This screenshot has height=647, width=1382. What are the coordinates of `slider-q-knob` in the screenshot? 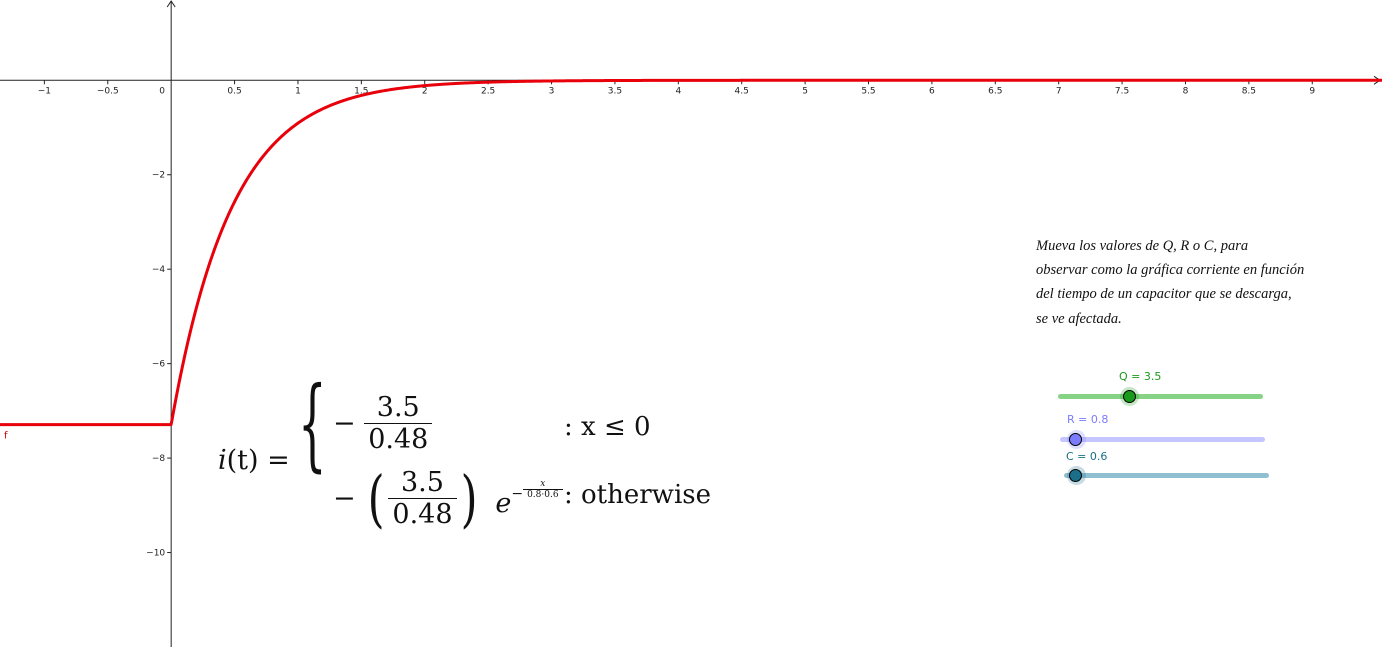 It's located at (1129, 396).